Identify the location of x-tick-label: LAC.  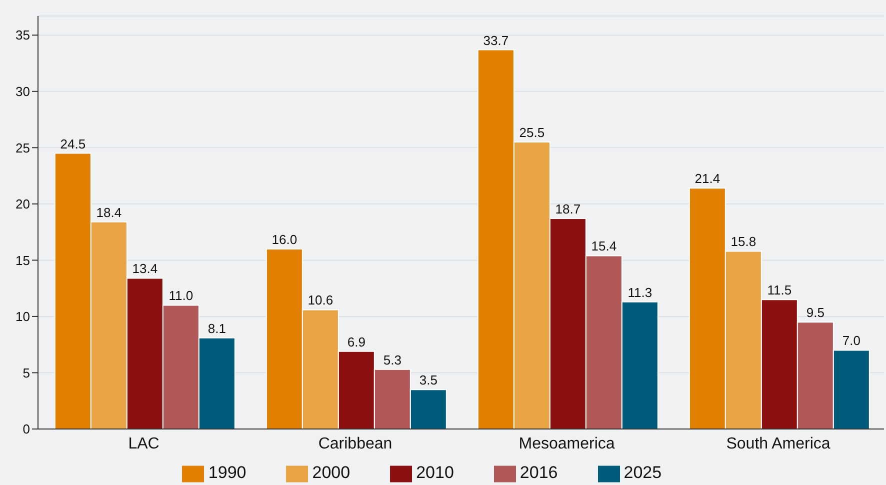
(144, 443).